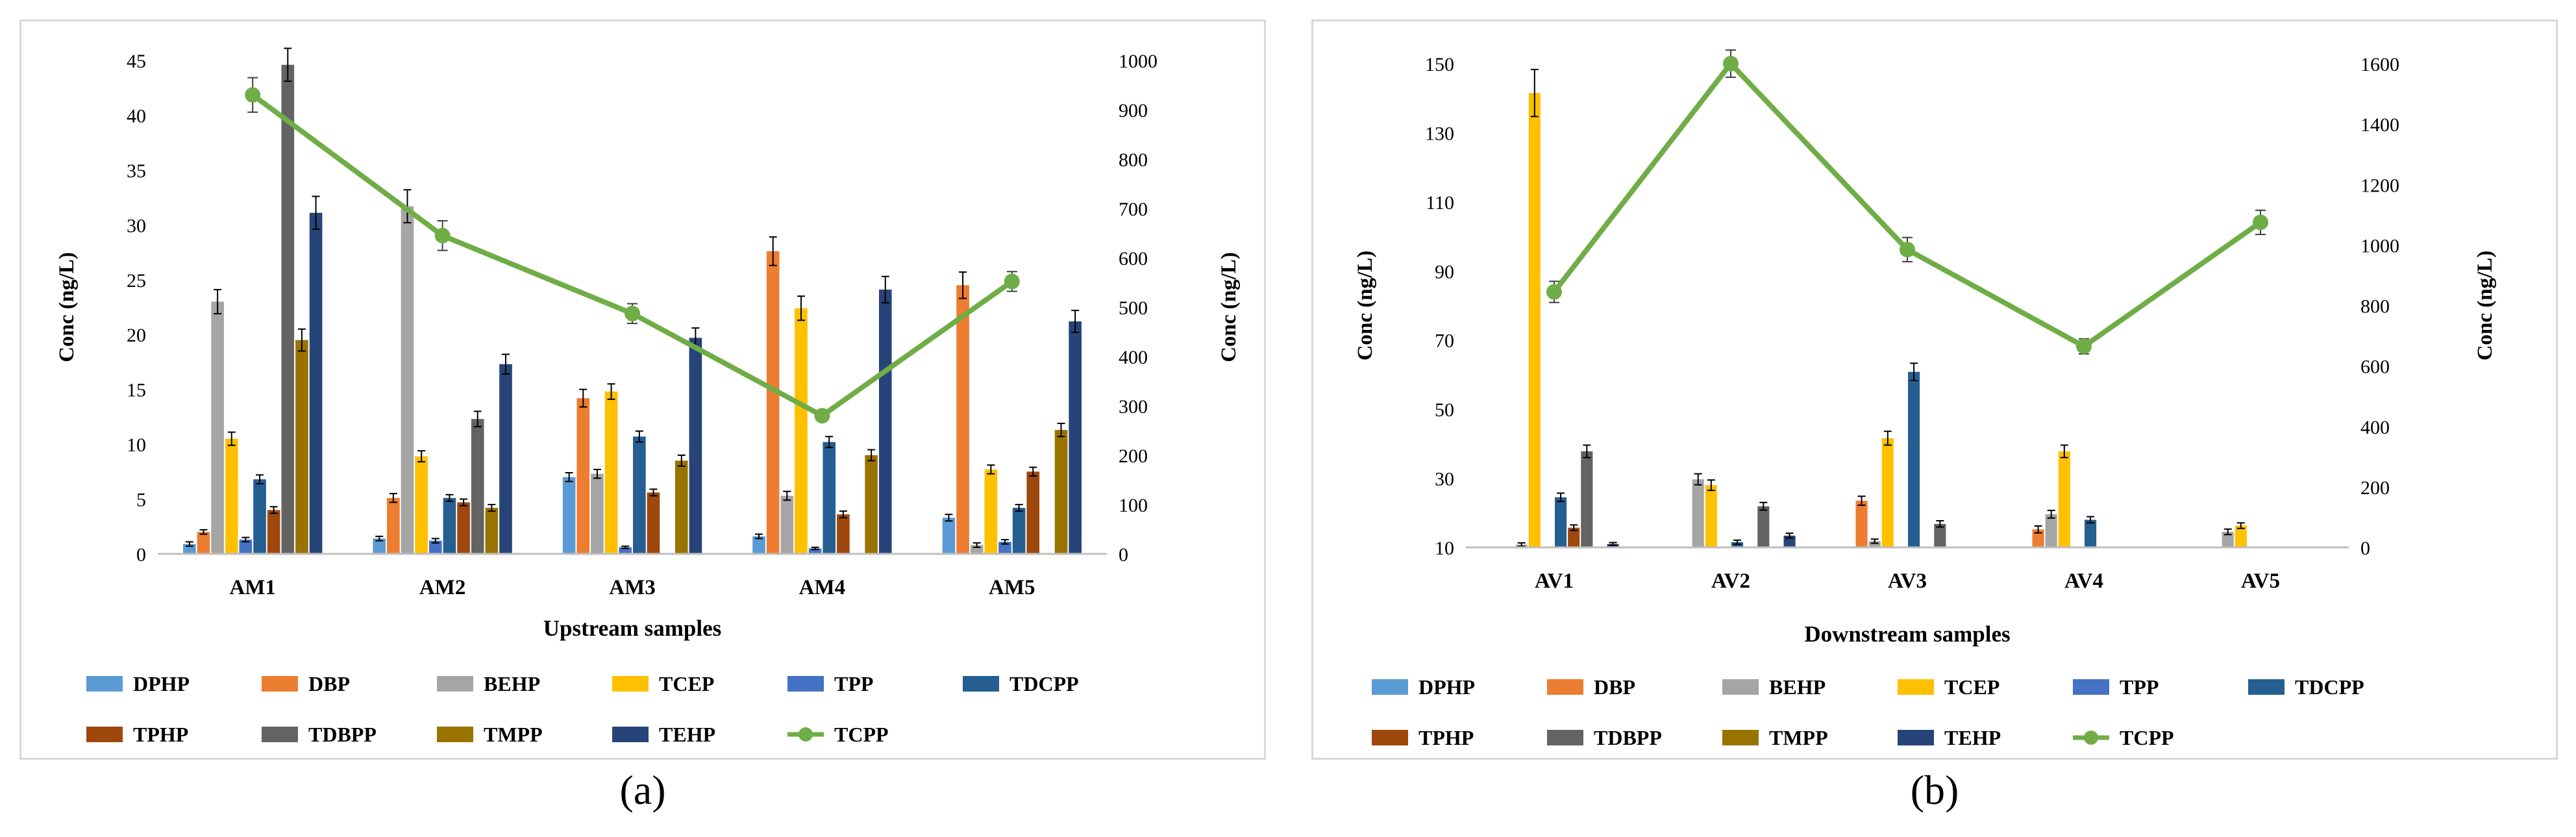  Describe the element at coordinates (136, 62) in the screenshot. I see `chart-a-y-tick-label: 45` at that location.